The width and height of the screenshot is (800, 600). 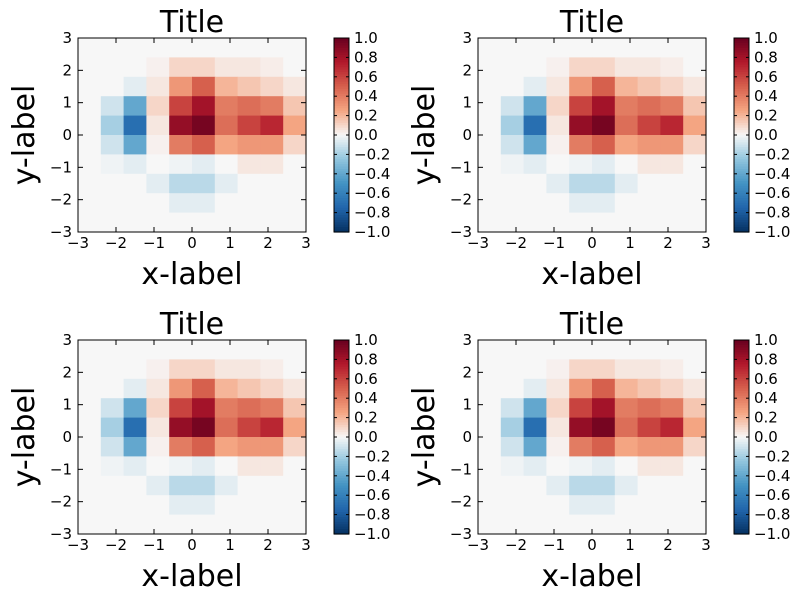 I want to click on chart-title: Title, so click(x=191, y=22).